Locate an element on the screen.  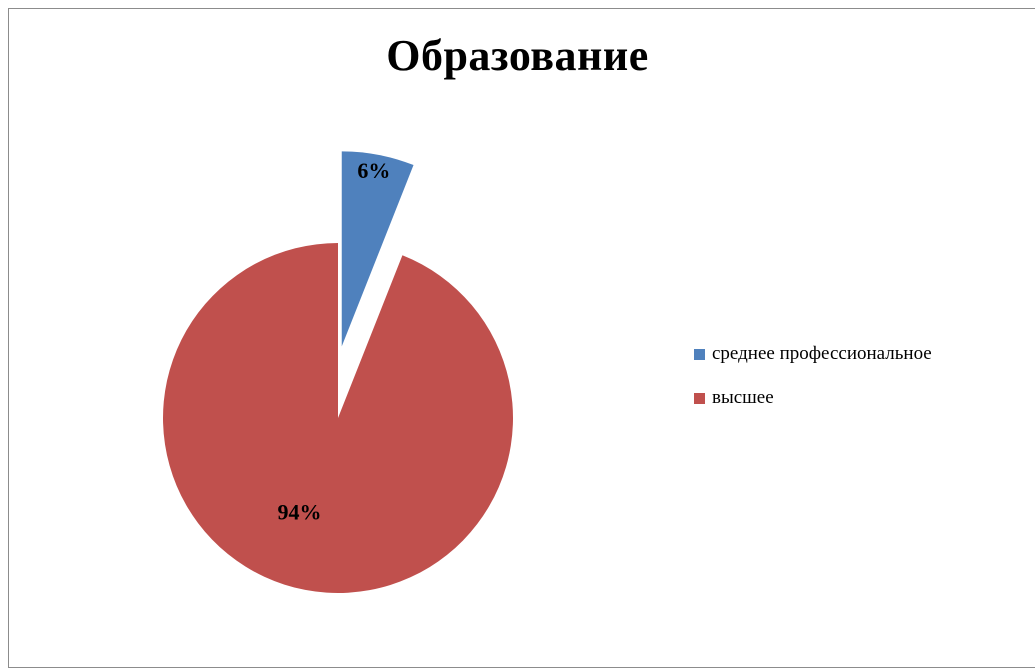
data-label: 94% is located at coordinates (299, 511).